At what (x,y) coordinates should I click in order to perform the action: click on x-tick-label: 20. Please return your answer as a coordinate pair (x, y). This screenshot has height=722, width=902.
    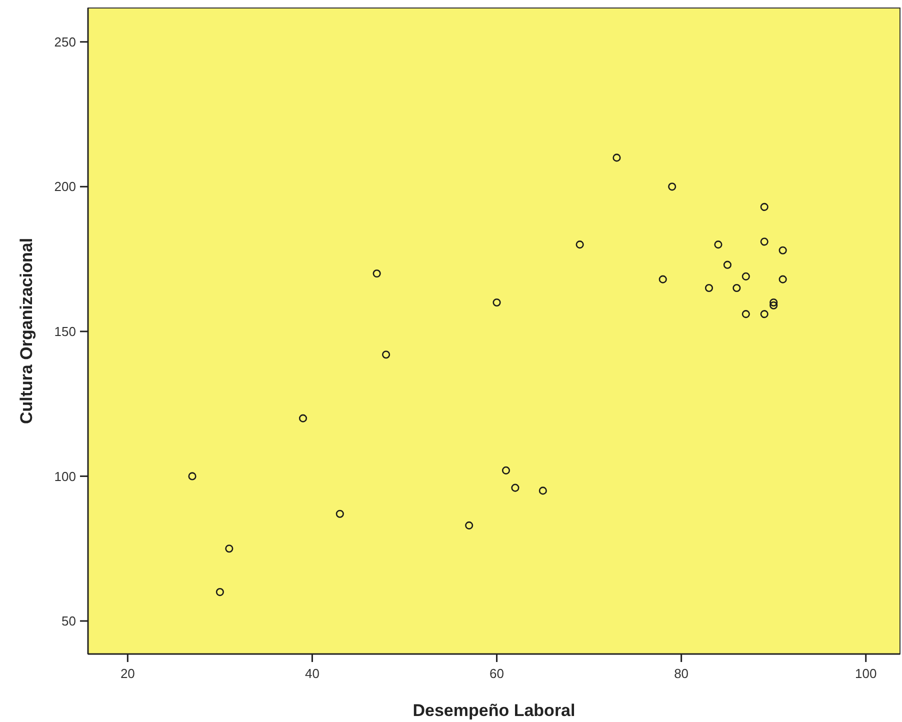
    Looking at the image, I should click on (127, 673).